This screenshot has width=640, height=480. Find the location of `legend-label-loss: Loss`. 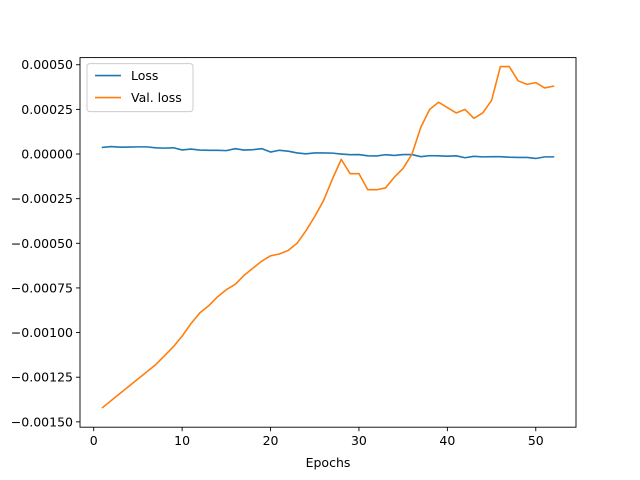

legend-label-loss: Loss is located at coordinates (144, 75).